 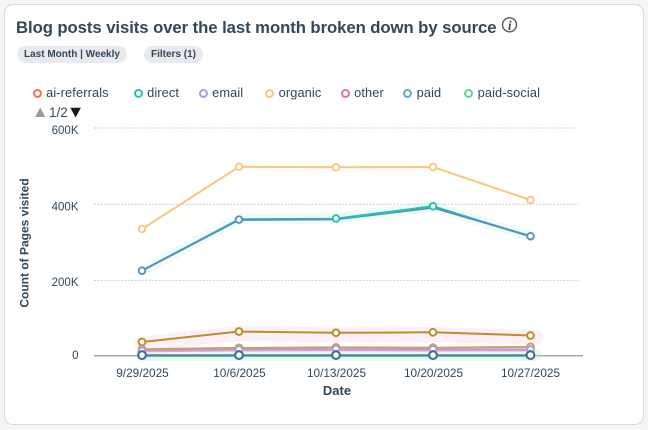 What do you see at coordinates (65, 283) in the screenshot?
I see `svg-text: 200K` at bounding box center [65, 283].